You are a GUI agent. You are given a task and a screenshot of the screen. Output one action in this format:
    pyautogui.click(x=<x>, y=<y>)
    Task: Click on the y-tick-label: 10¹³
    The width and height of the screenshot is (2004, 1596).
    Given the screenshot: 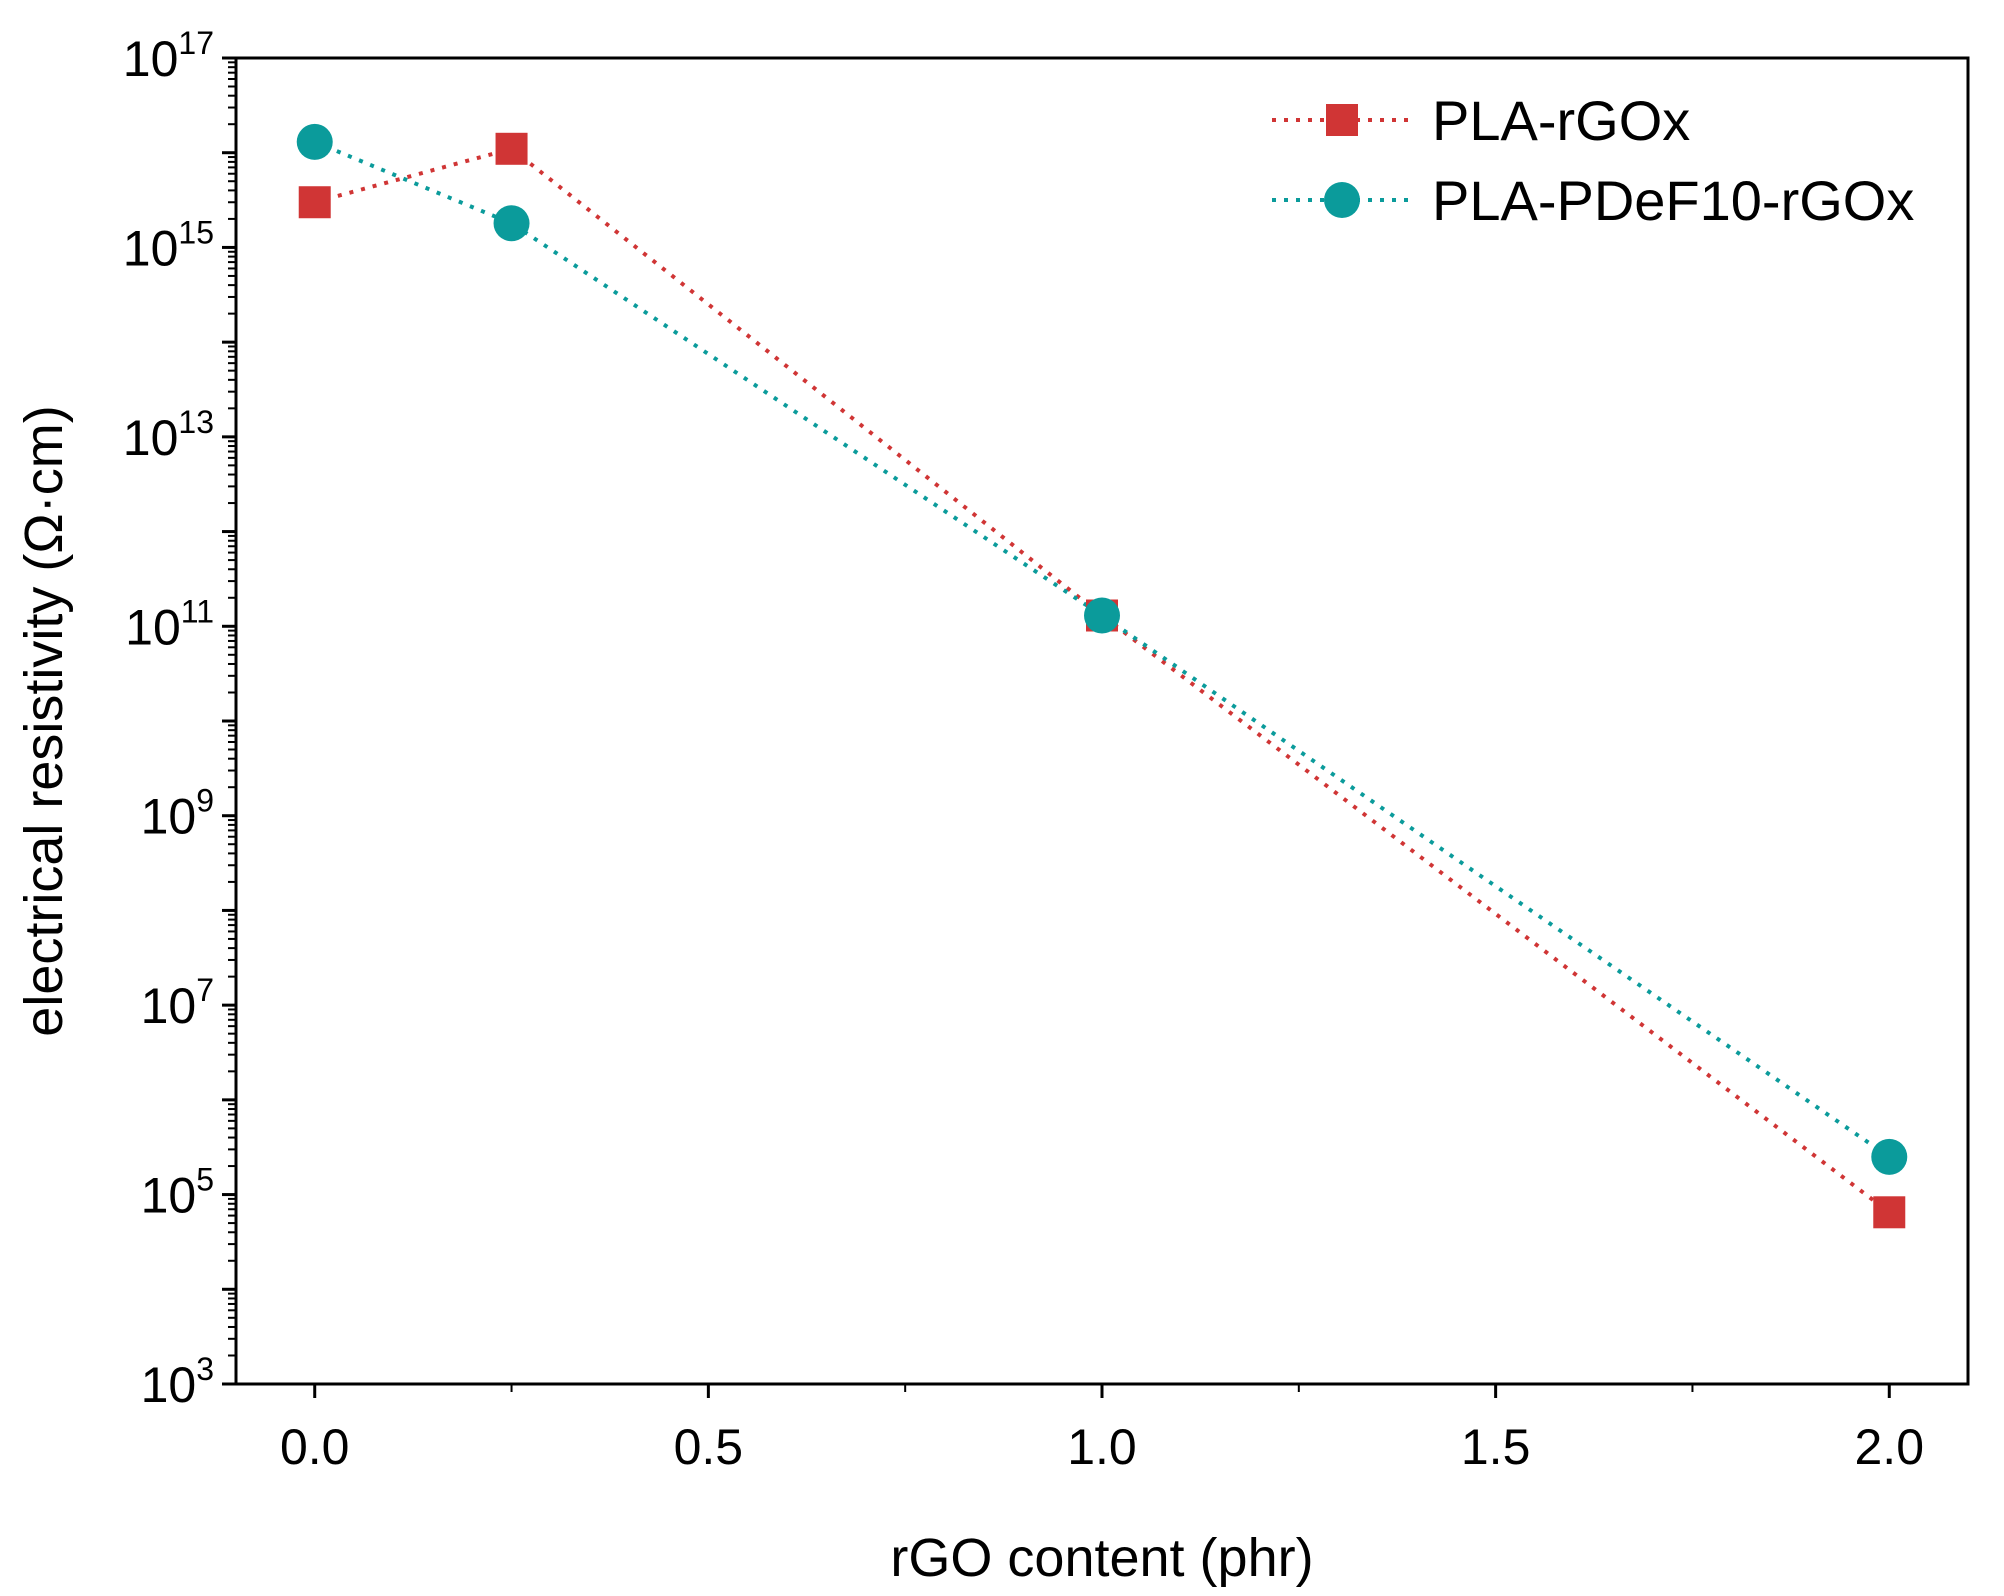 What is the action you would take?
    pyautogui.click(x=168, y=435)
    